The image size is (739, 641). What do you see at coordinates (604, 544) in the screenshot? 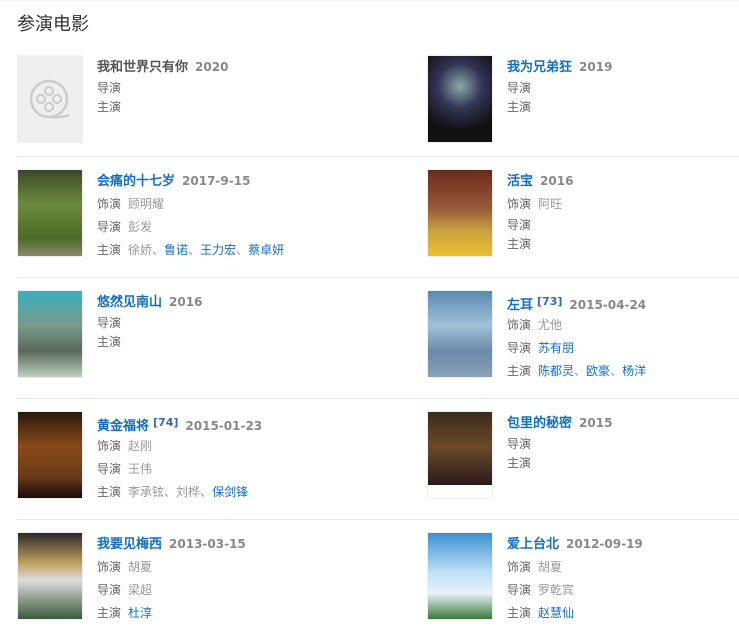
I see `film-year: 2012-09-19` at bounding box center [604, 544].